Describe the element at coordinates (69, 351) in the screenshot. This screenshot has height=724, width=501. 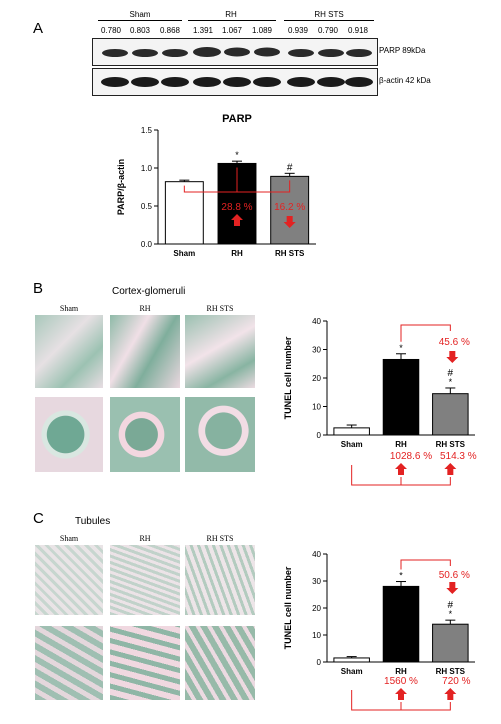
I see `micrograph-b-sham-low` at that location.